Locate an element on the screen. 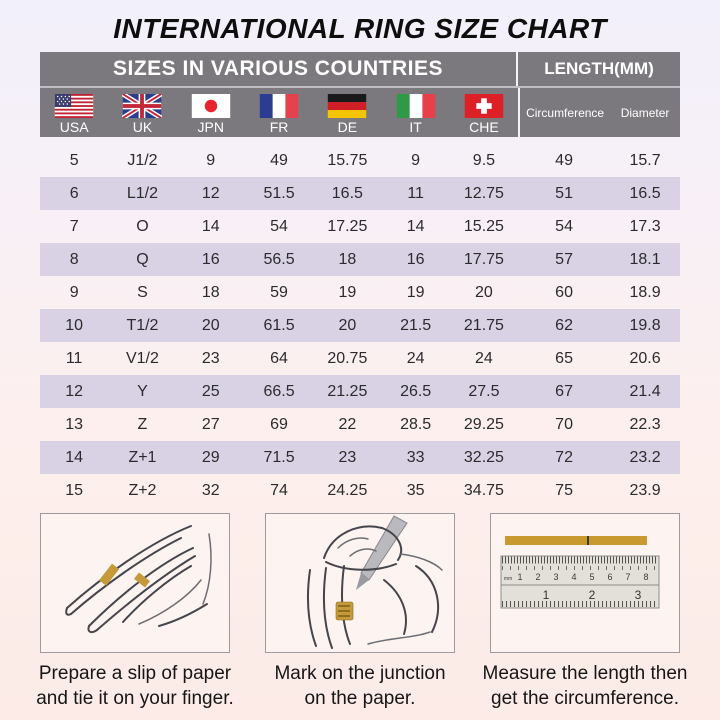 The image size is (720, 720). table-cell: 15 is located at coordinates (74, 490).